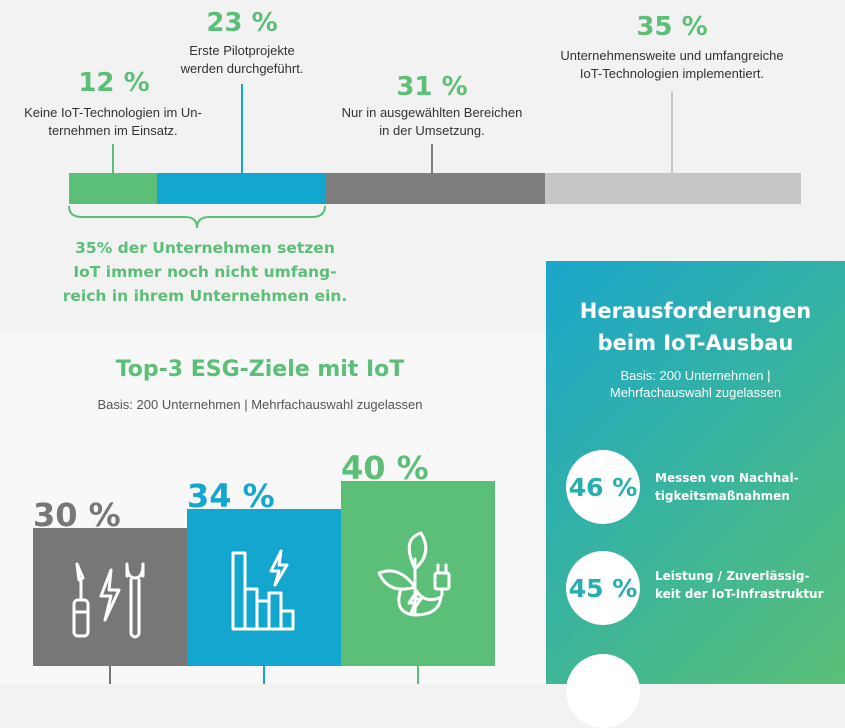 The image size is (845, 728). What do you see at coordinates (739, 594) in the screenshot?
I see `challenge-2-label-line-2: keit der IoT-Infrastruktur` at bounding box center [739, 594].